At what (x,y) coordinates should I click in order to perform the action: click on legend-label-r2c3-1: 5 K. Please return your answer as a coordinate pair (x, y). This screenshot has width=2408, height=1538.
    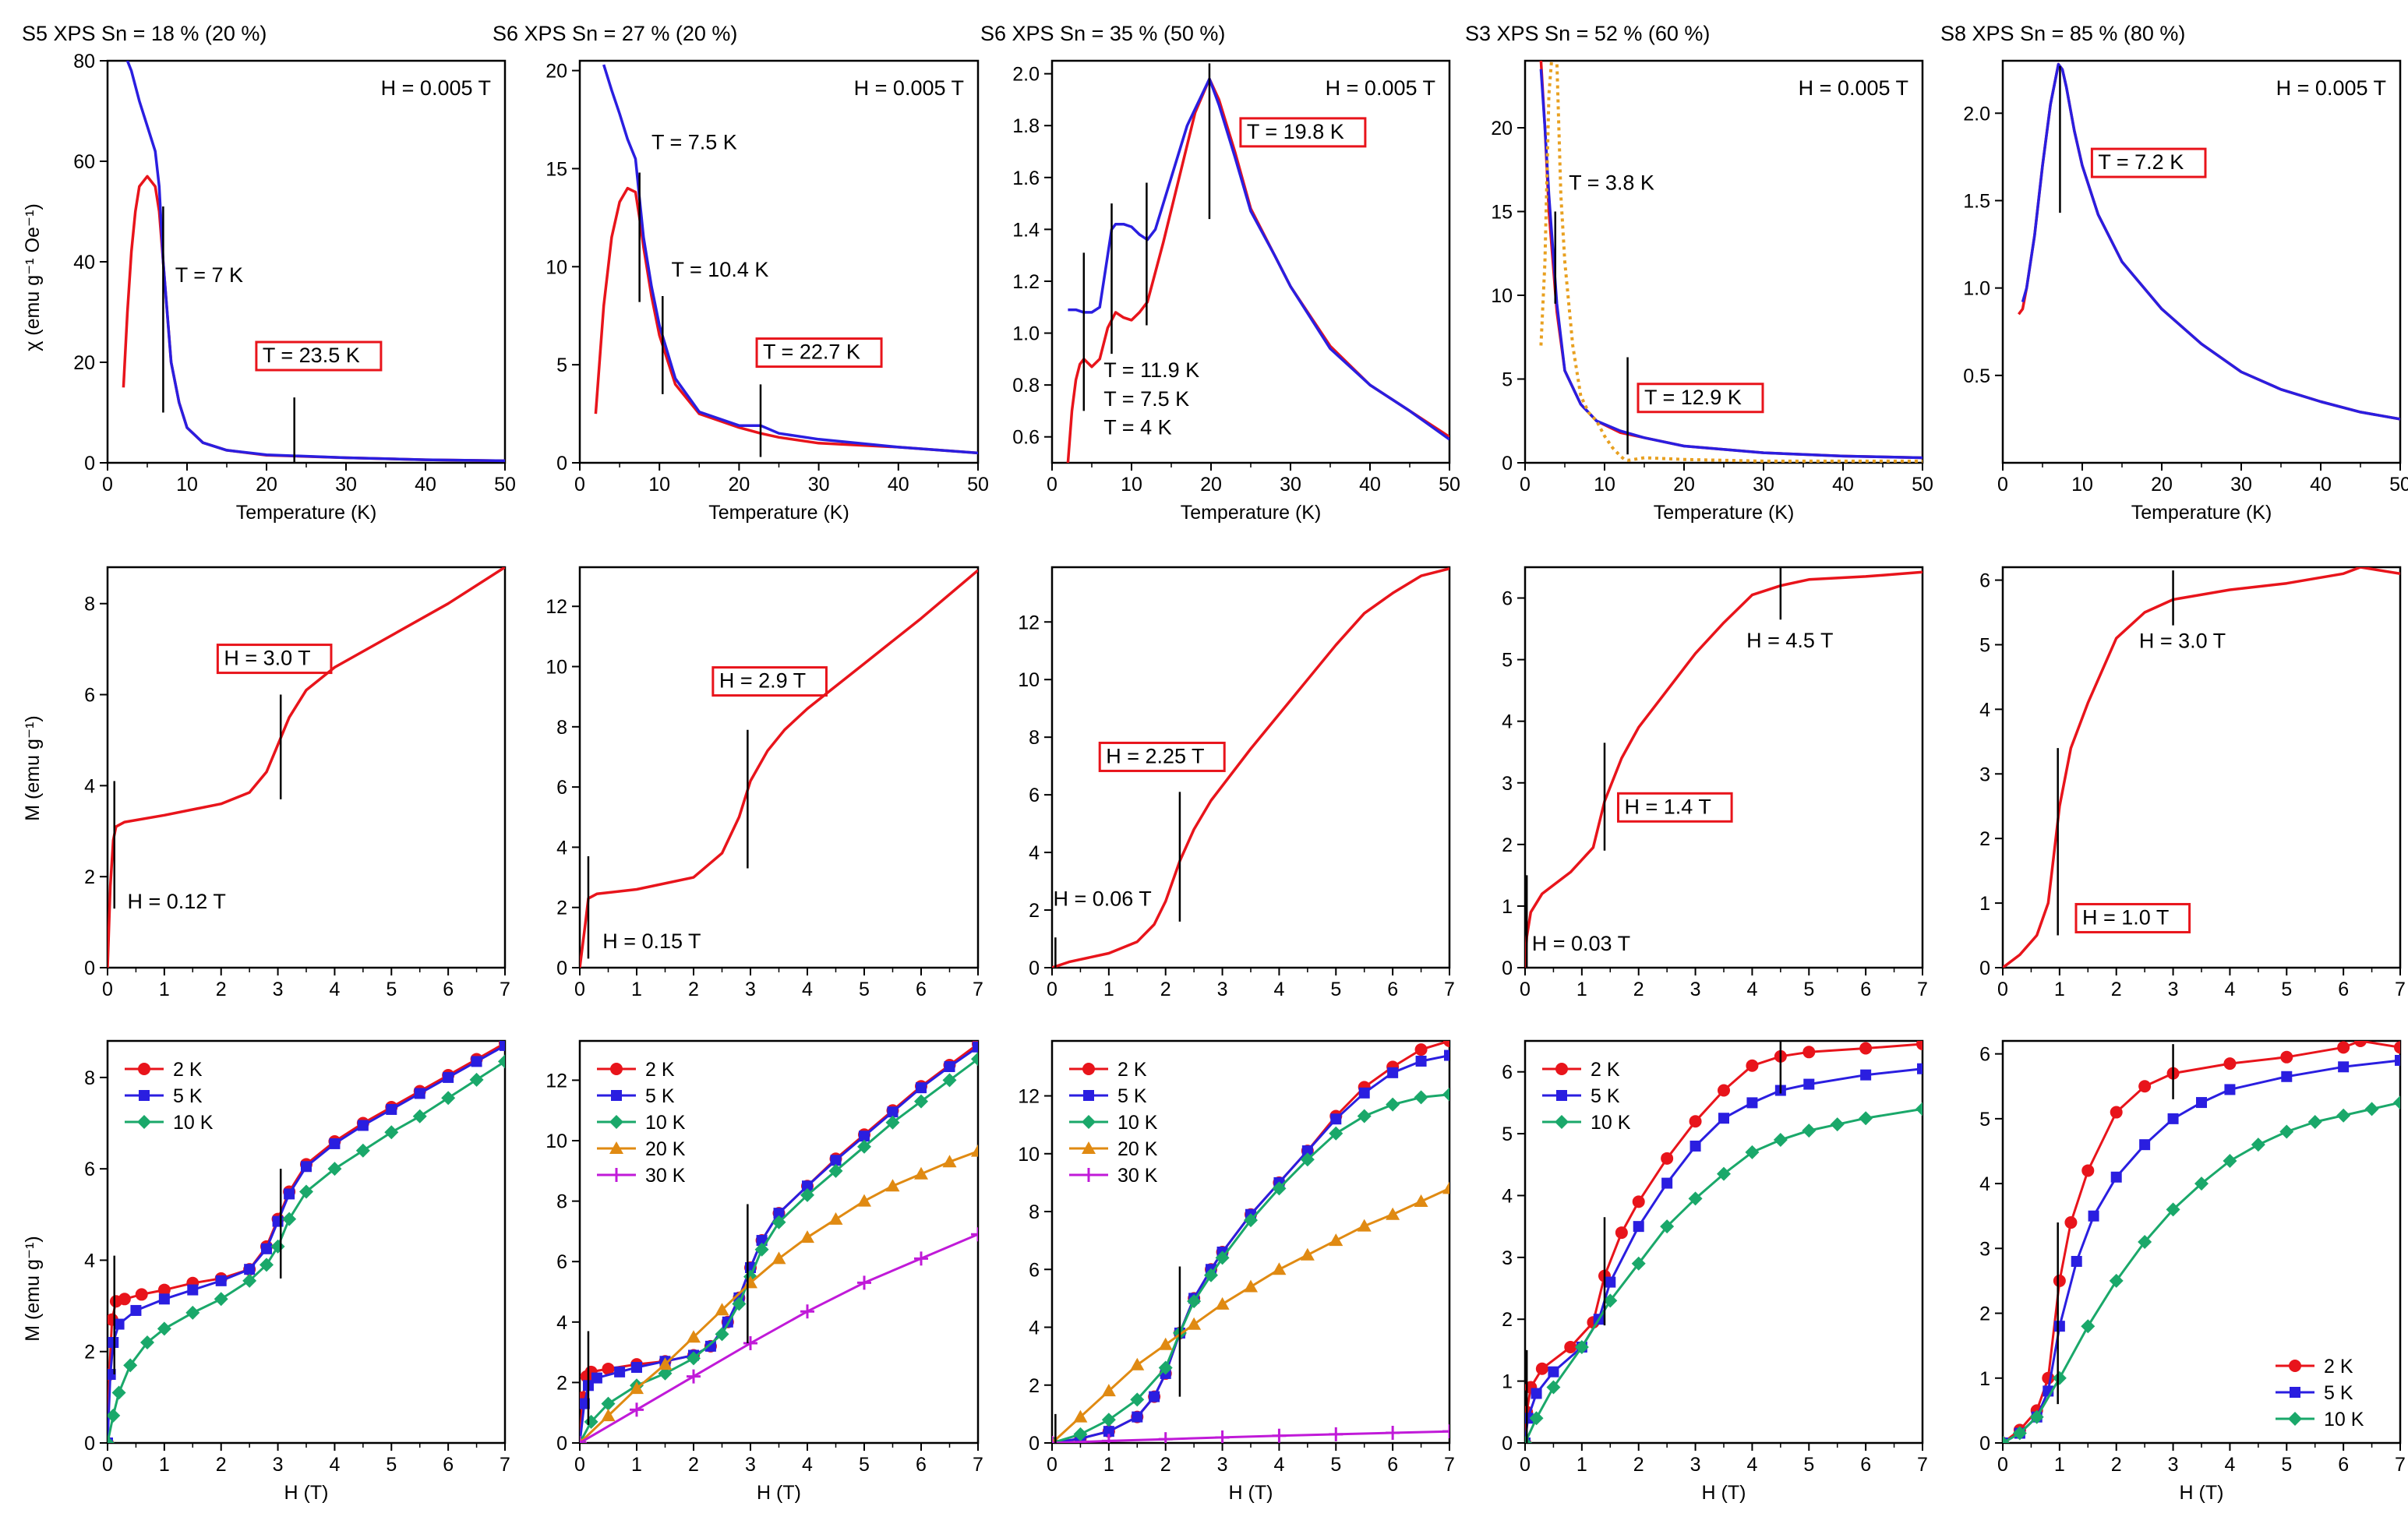
    Looking at the image, I should click on (1605, 1096).